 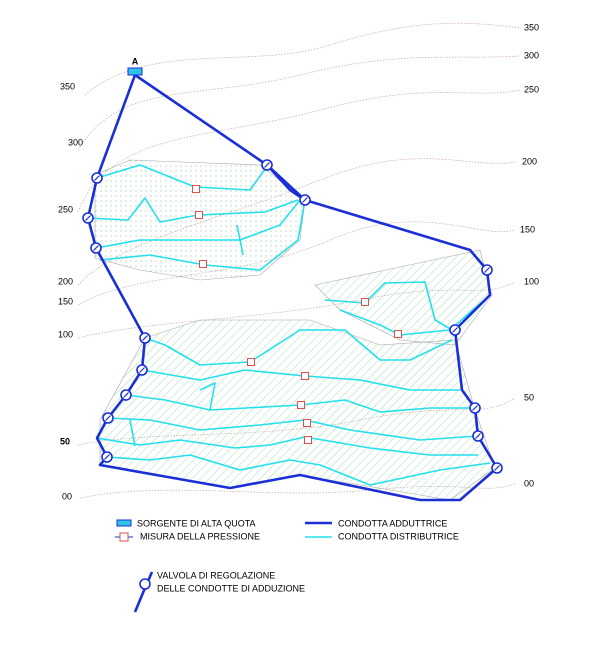 What do you see at coordinates (124, 523) in the screenshot?
I see `legend-source-icon` at bounding box center [124, 523].